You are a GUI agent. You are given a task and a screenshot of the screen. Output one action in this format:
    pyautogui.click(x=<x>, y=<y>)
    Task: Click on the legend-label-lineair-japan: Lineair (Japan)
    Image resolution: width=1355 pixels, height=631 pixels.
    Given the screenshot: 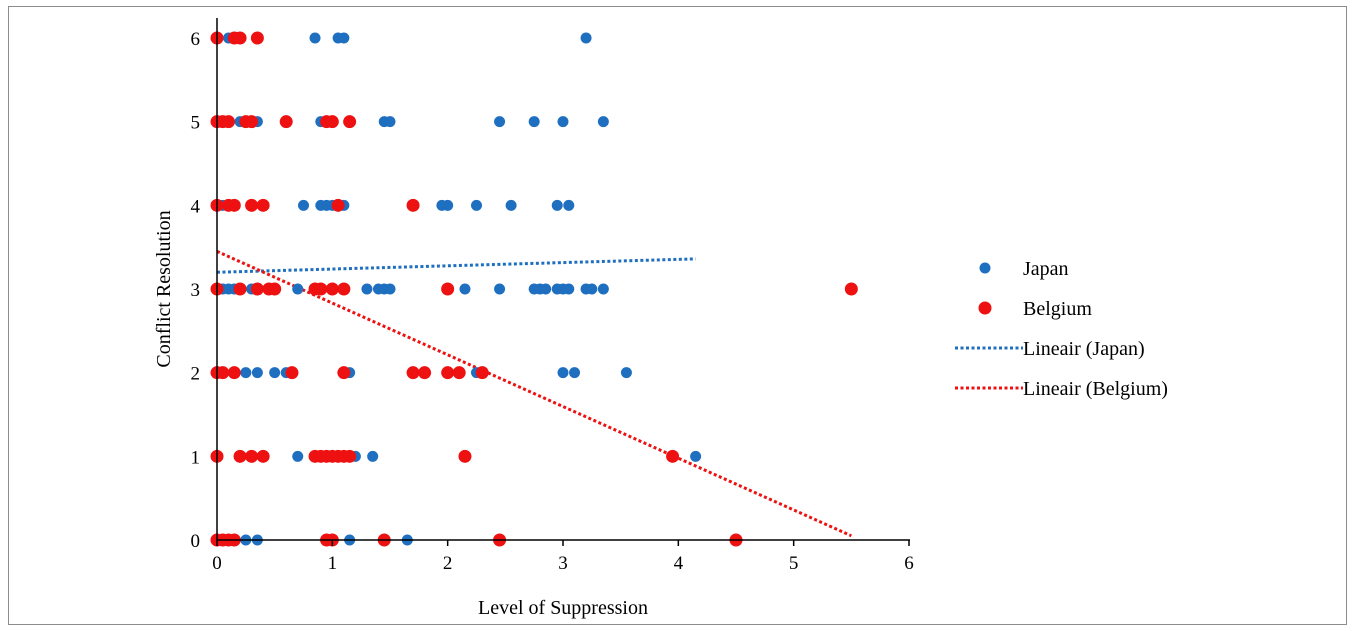 What is the action you would take?
    pyautogui.click(x=1084, y=349)
    